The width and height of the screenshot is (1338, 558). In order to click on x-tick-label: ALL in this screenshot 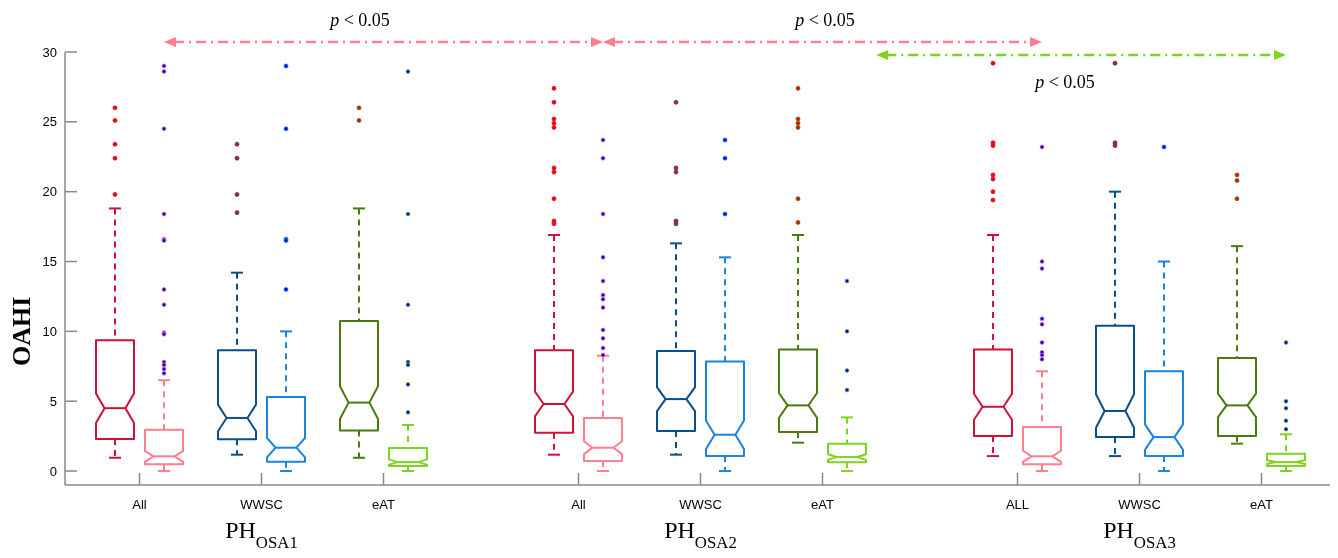, I will do `click(1017, 504)`.